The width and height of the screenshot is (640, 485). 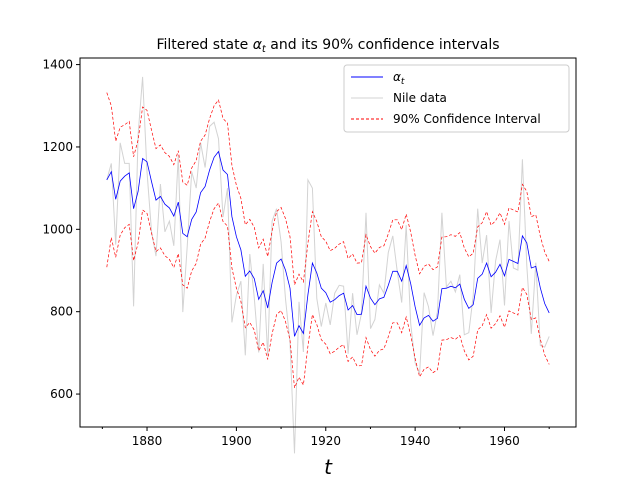 I want to click on legend-label-nile: Nile data, so click(x=420, y=98).